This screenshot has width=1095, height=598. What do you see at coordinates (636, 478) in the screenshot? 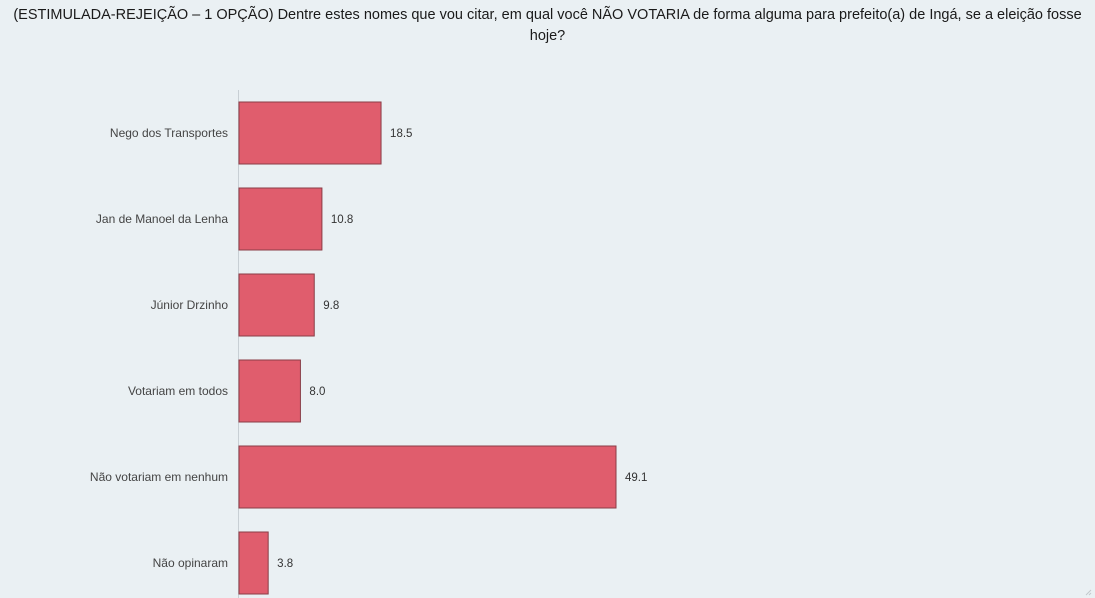
I see `value-label-4: 49.1` at bounding box center [636, 478].